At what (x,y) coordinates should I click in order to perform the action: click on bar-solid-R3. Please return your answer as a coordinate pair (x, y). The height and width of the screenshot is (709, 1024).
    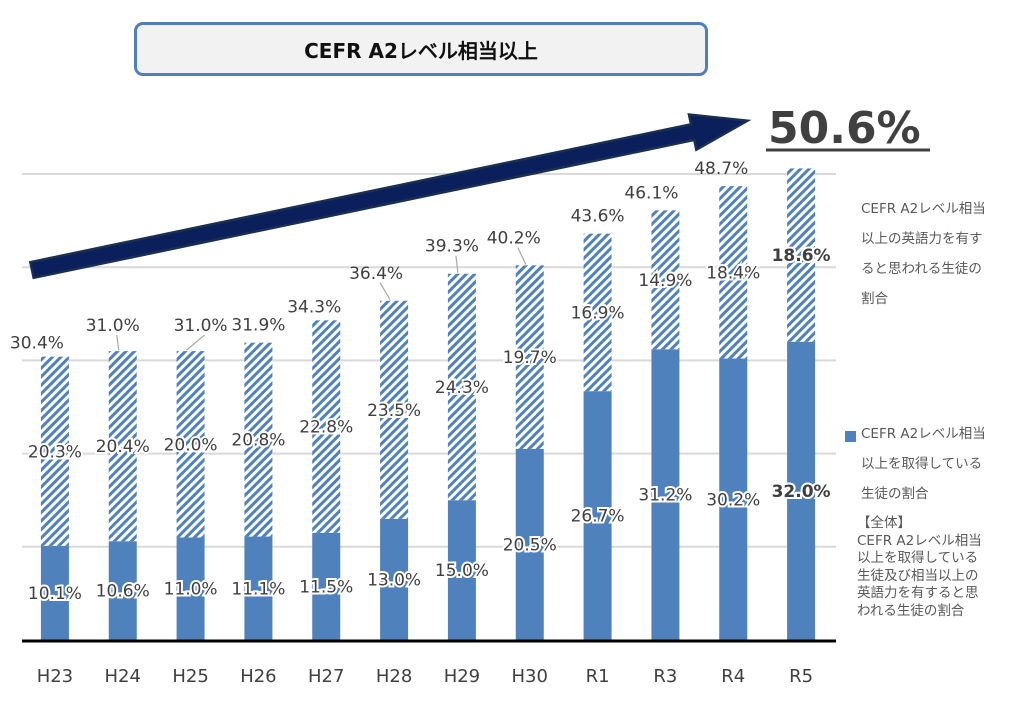
    Looking at the image, I should click on (665, 494).